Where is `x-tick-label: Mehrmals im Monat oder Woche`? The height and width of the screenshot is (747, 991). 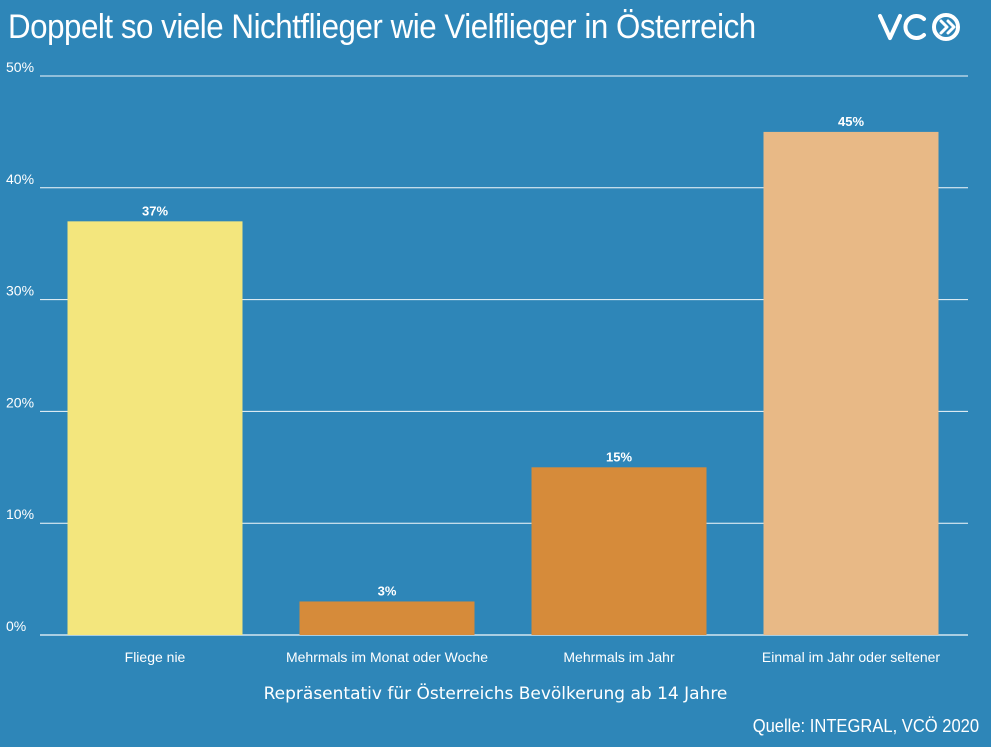
x-tick-label: Mehrmals im Monat oder Woche is located at coordinates (387, 657).